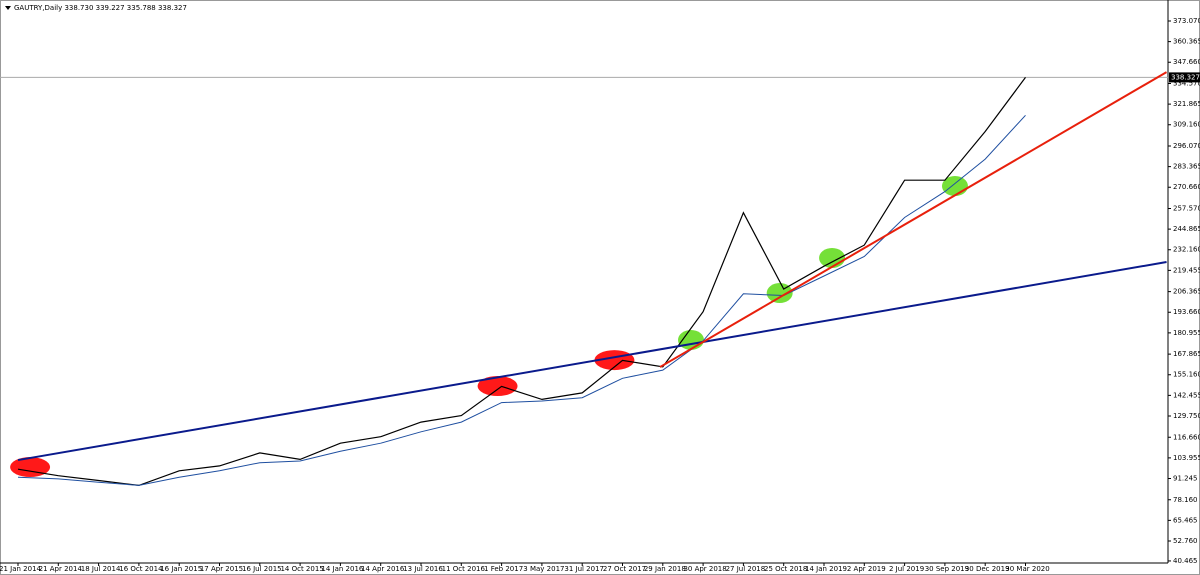 The image size is (1200, 575). Describe the element at coordinates (1186, 250) in the screenshot. I see `y-tick-label: 232.160` at that location.